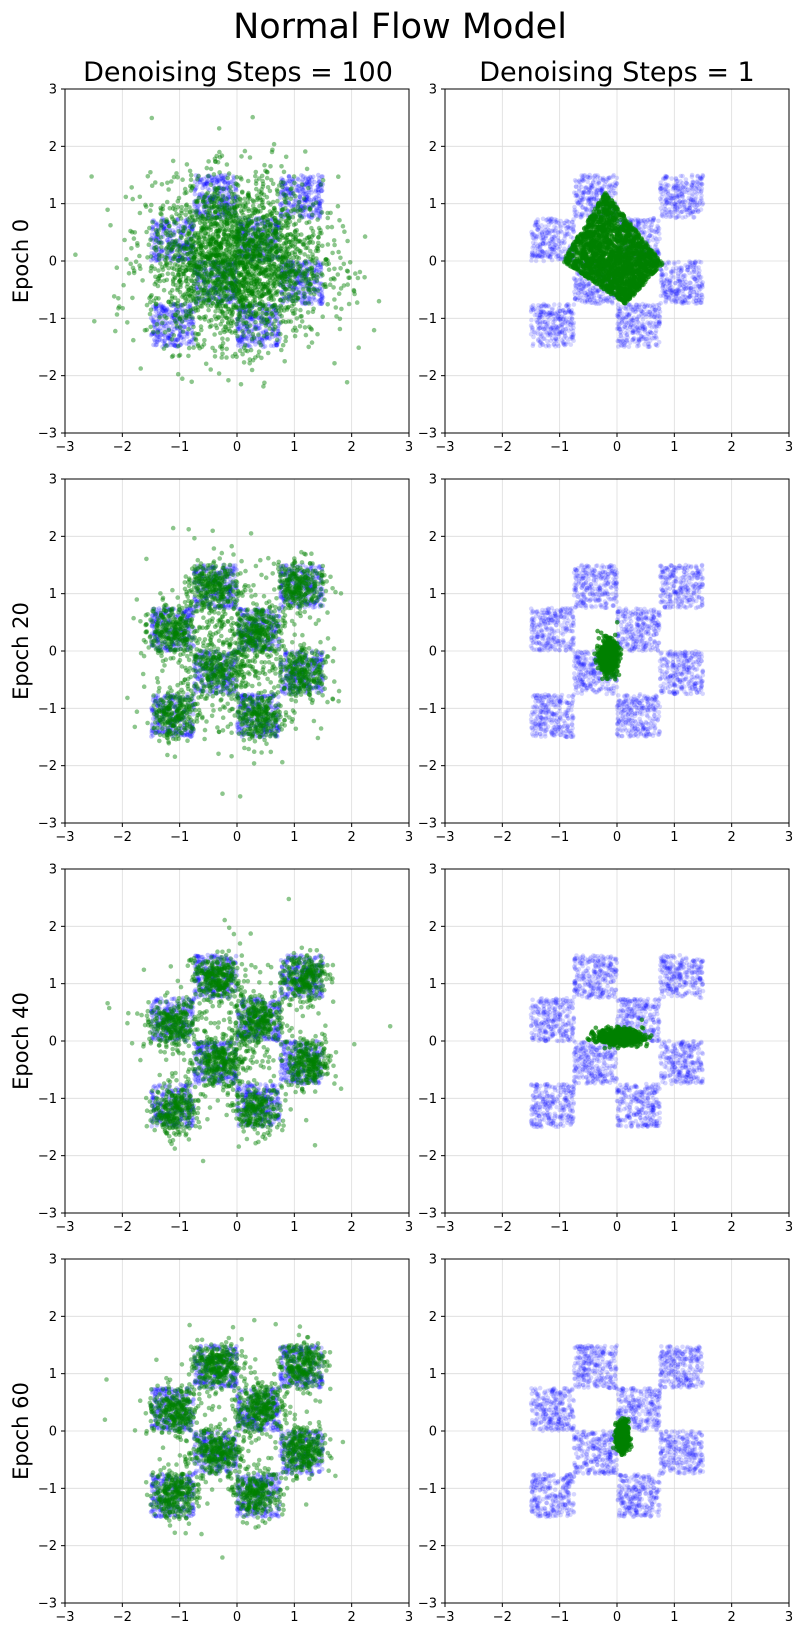  Describe the element at coordinates (227, 251) in the screenshot. I see `scatter-points` at that location.